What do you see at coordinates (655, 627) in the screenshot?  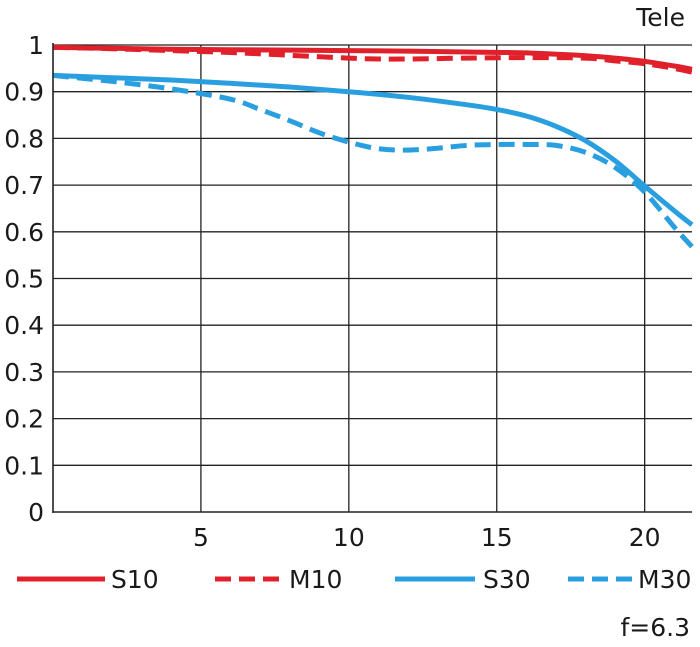 I see `aperture-note: f=6.3` at bounding box center [655, 627].